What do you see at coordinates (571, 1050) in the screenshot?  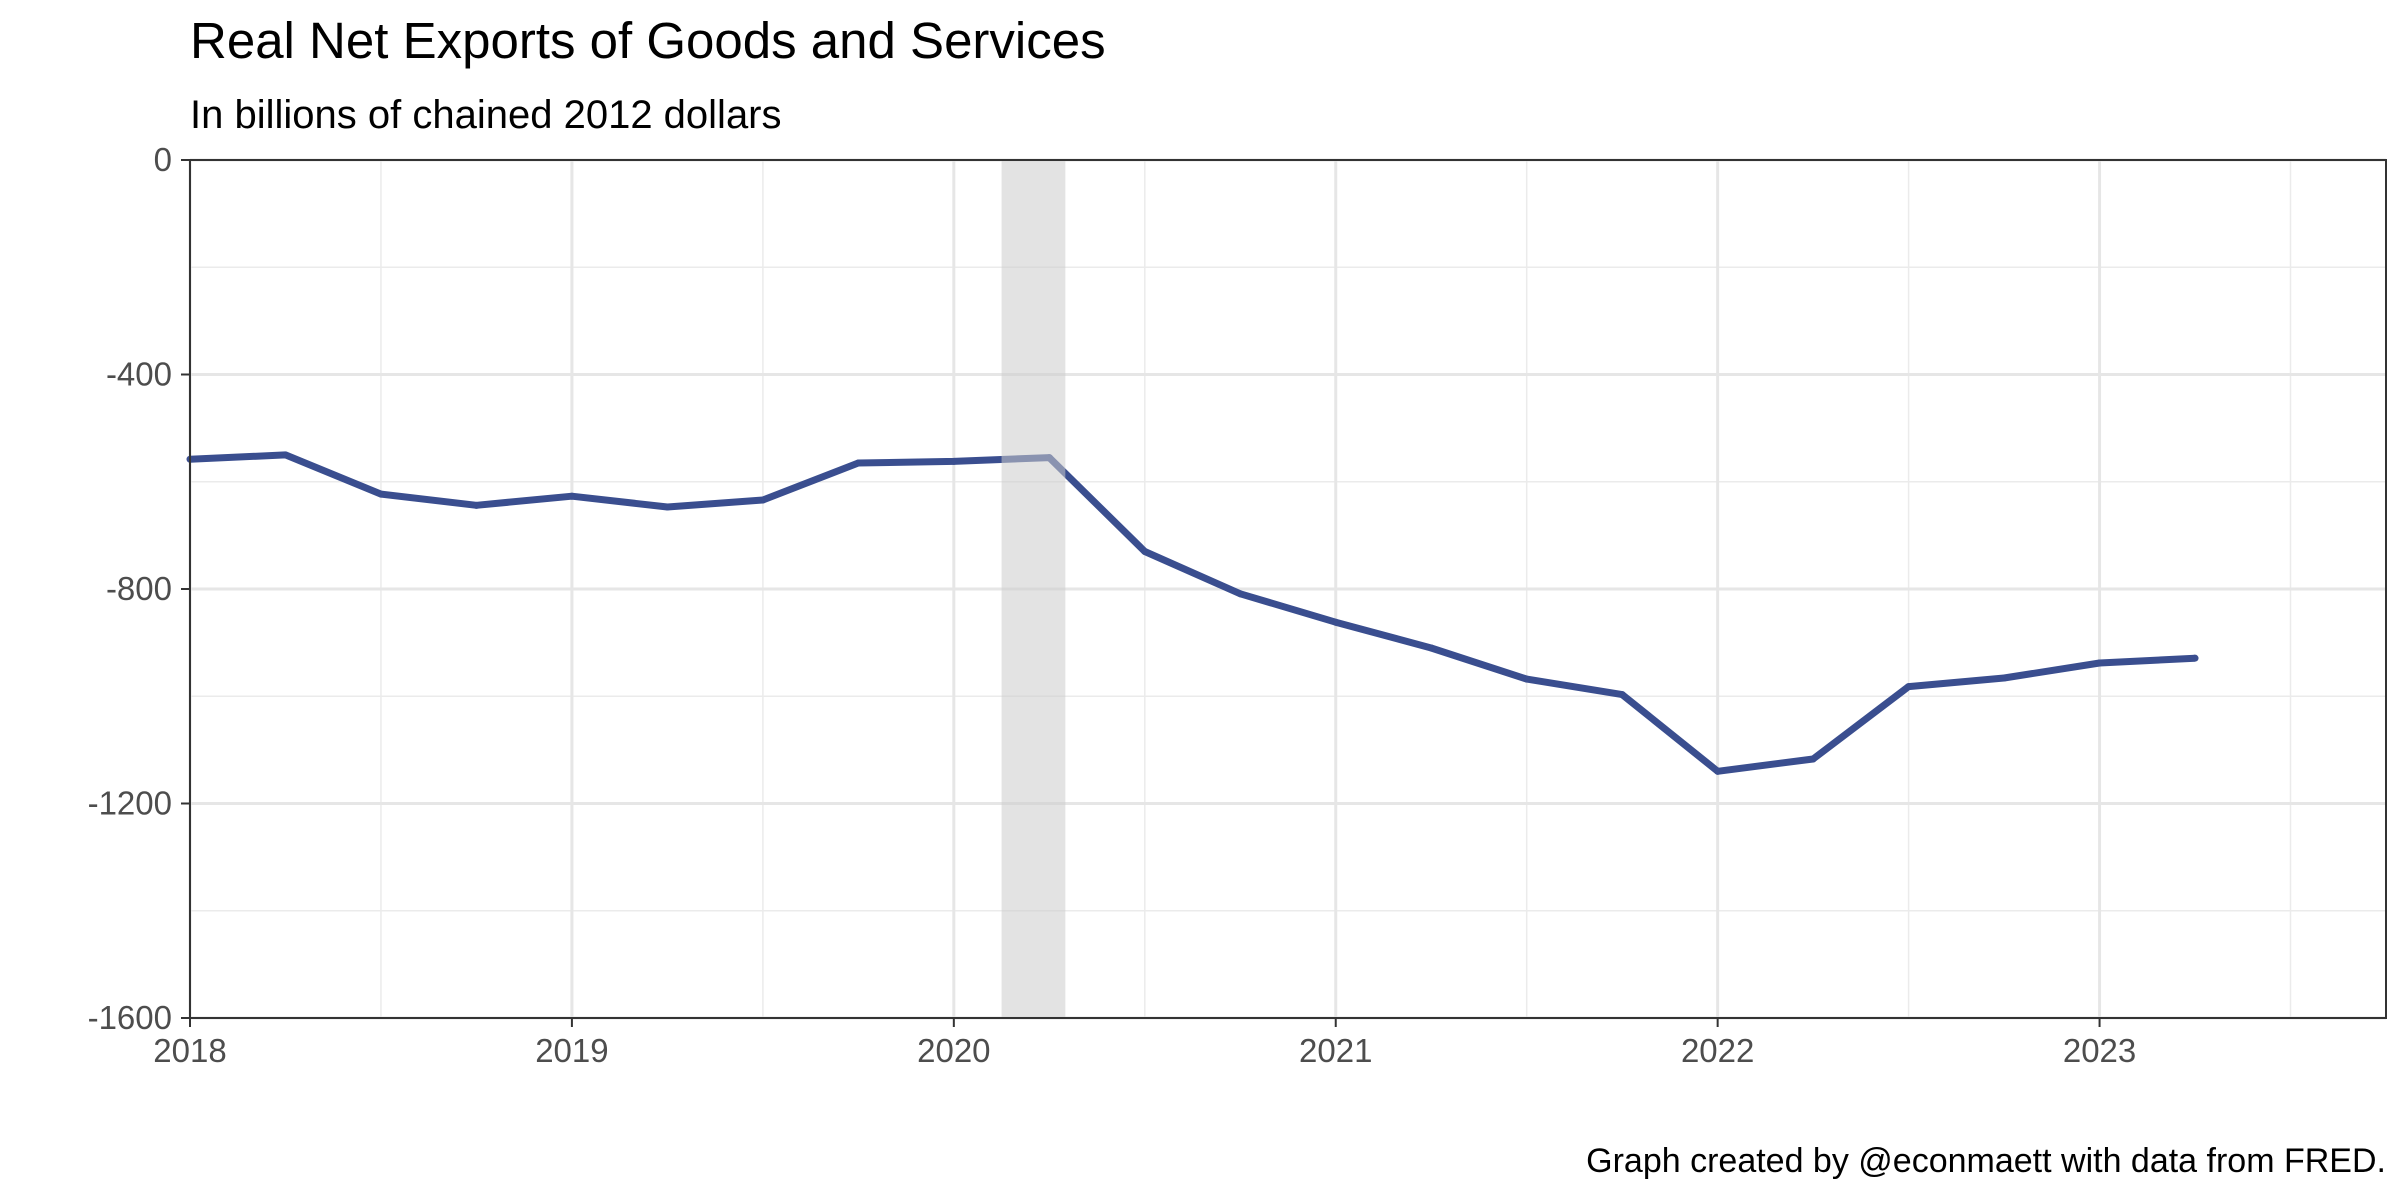 I see `x-tick-label: 2019` at bounding box center [571, 1050].